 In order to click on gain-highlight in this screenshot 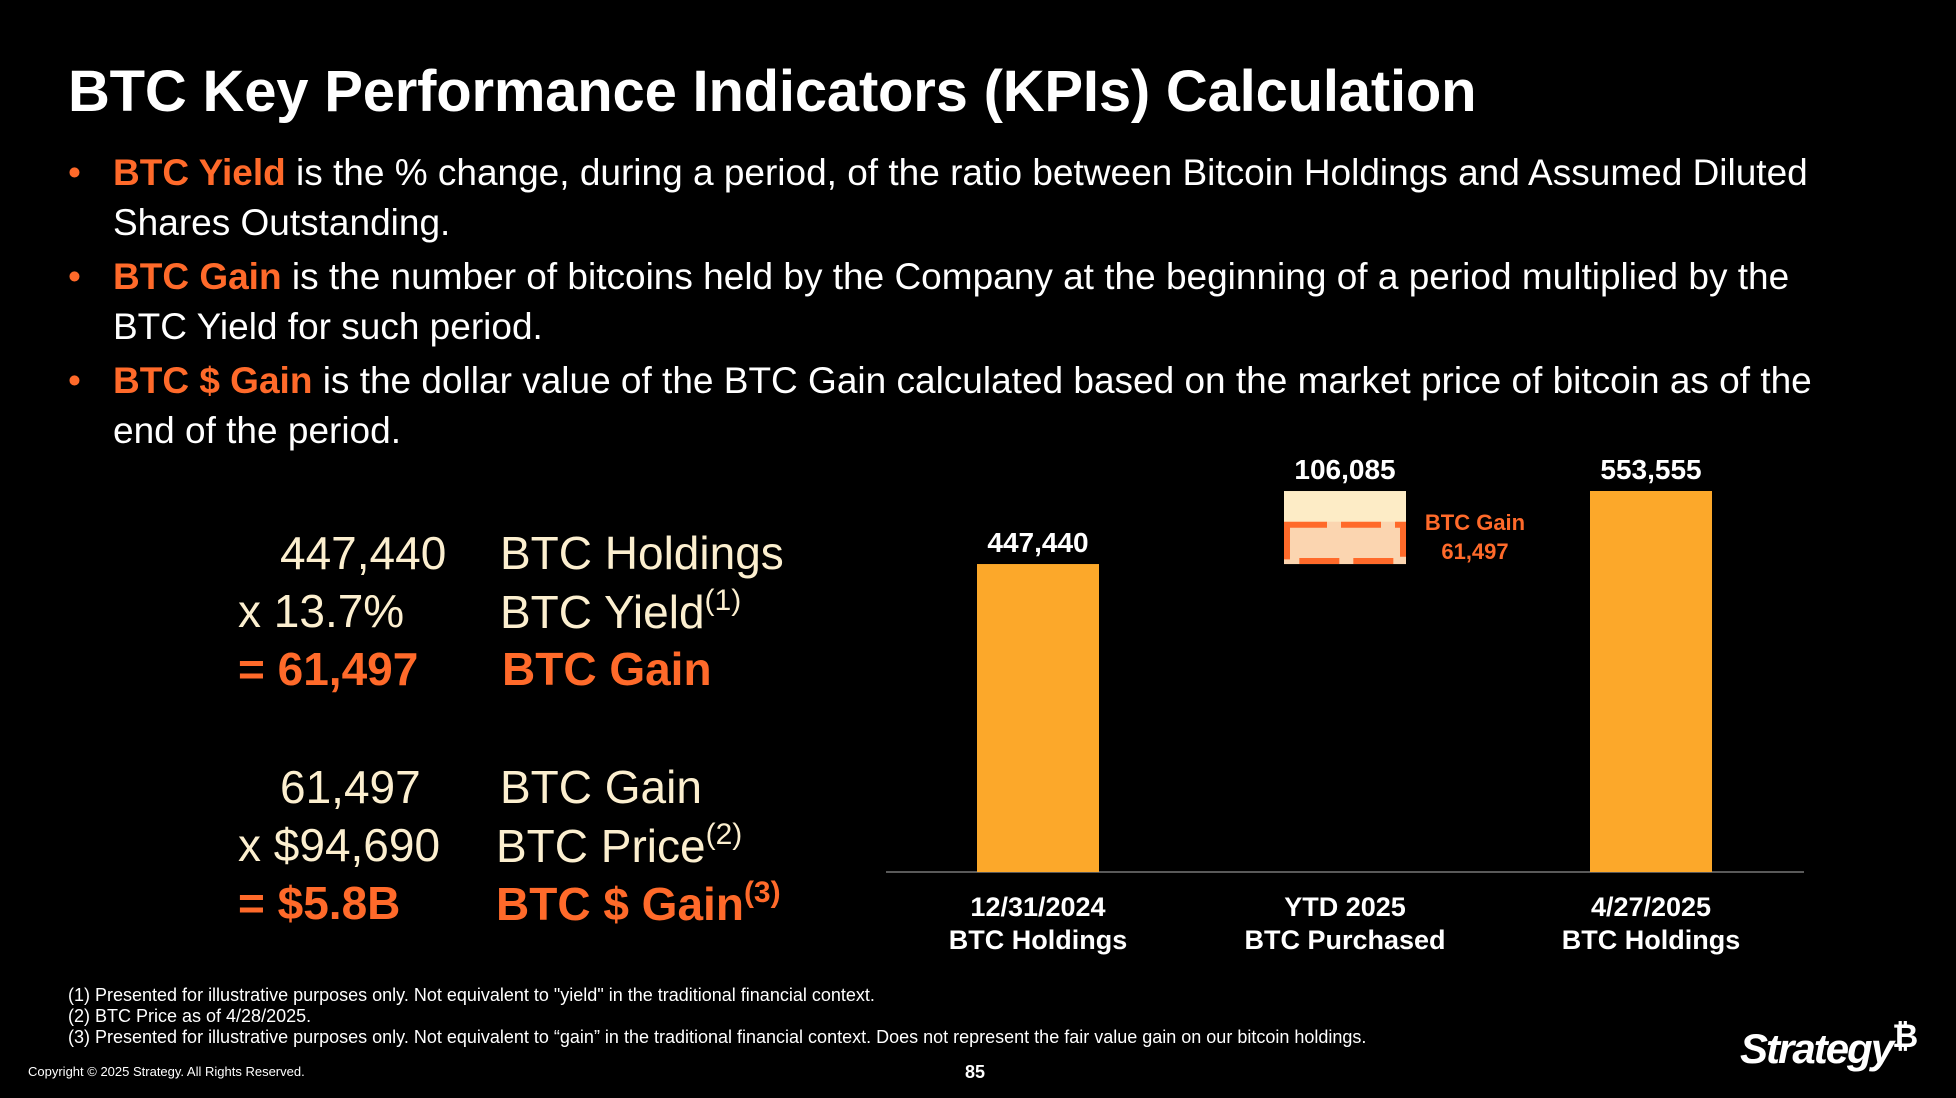, I will do `click(1345, 543)`.